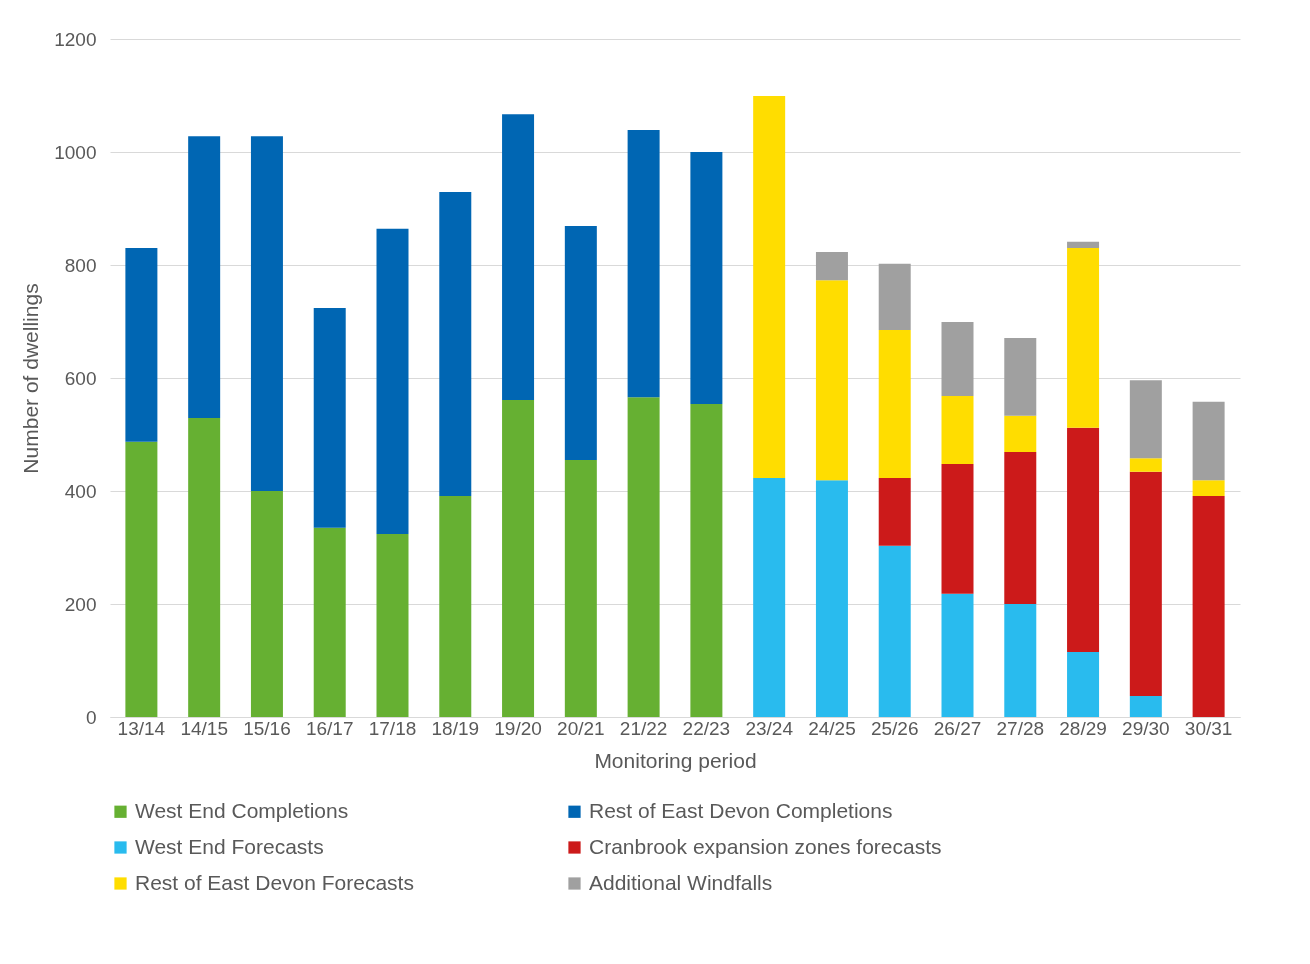  What do you see at coordinates (80, 491) in the screenshot?
I see `y-tick-label: 400` at bounding box center [80, 491].